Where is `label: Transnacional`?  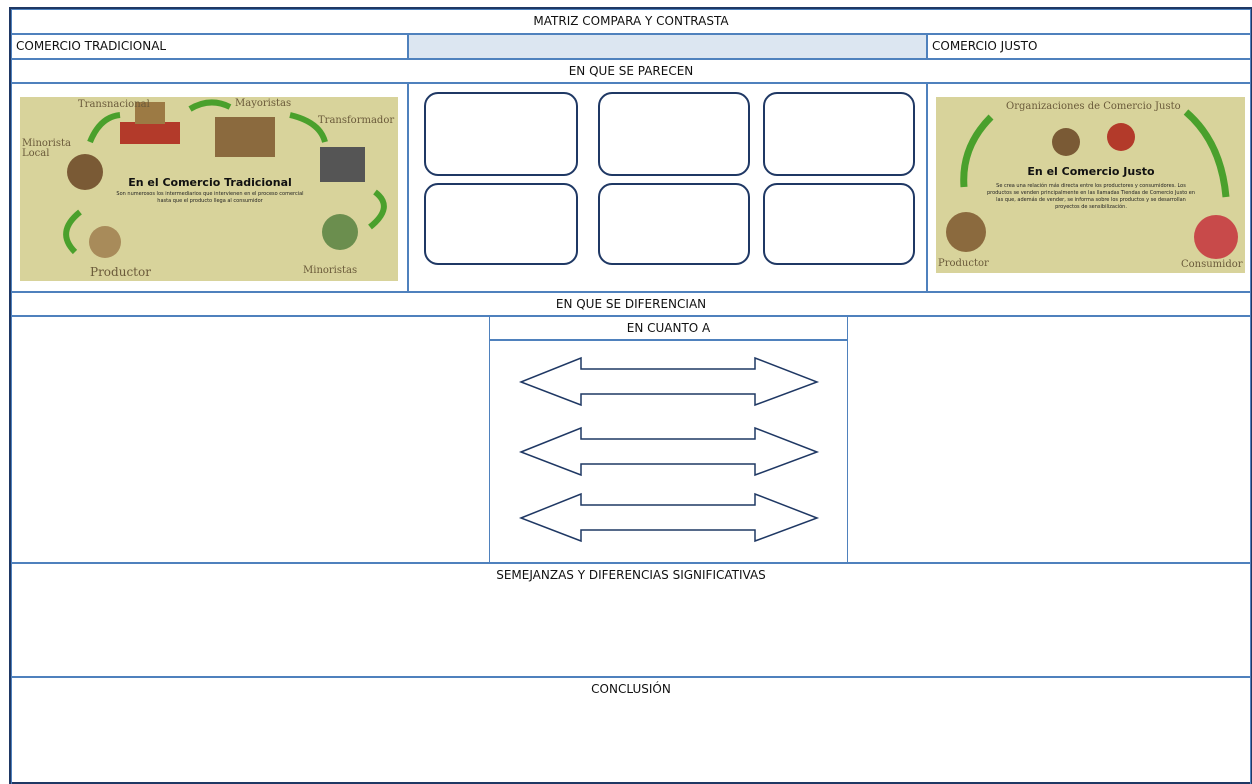
label: Transnacional is located at coordinates (114, 104).